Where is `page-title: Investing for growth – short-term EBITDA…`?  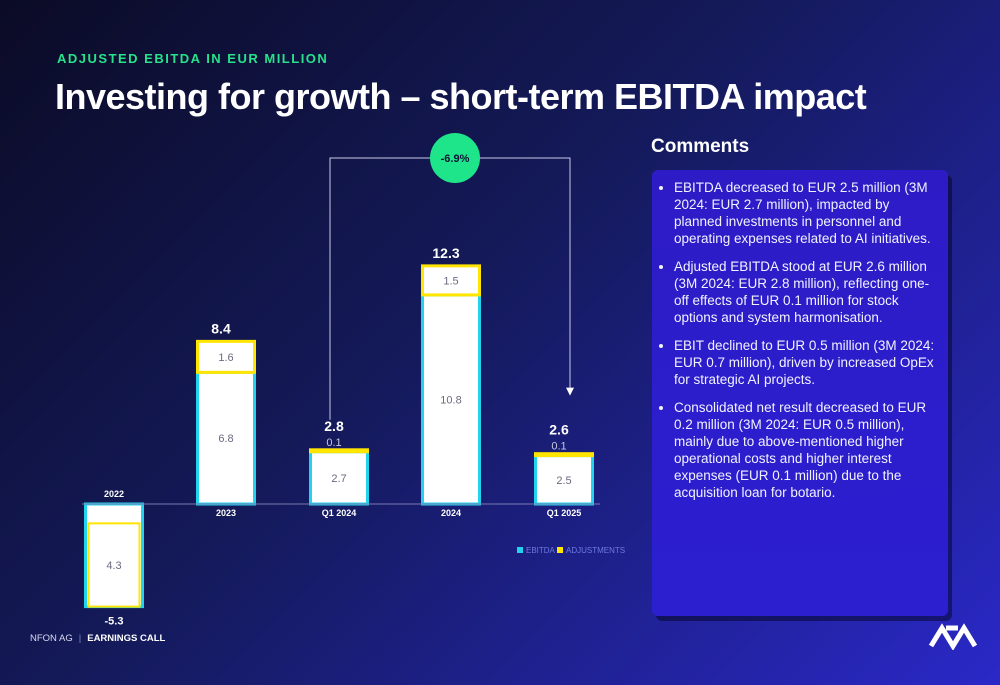 page-title: Investing for growth – short-term EBITDA… is located at coordinates (461, 96).